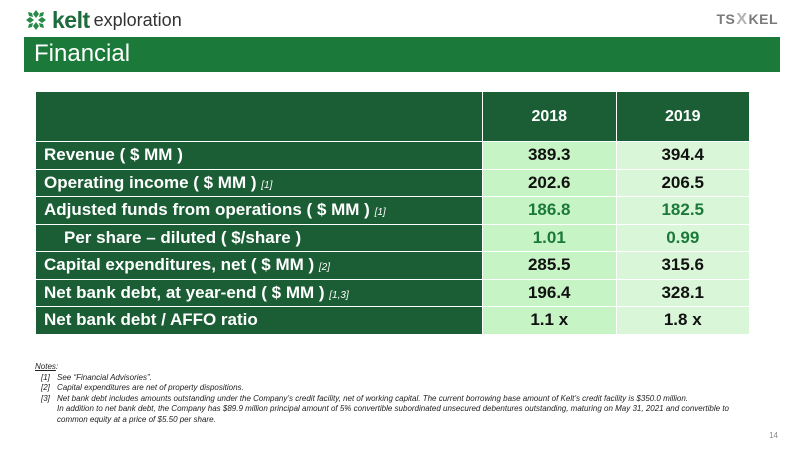 This screenshot has width=800, height=450. I want to click on tsx-ticker-logo: TSXKEL, so click(747, 20).